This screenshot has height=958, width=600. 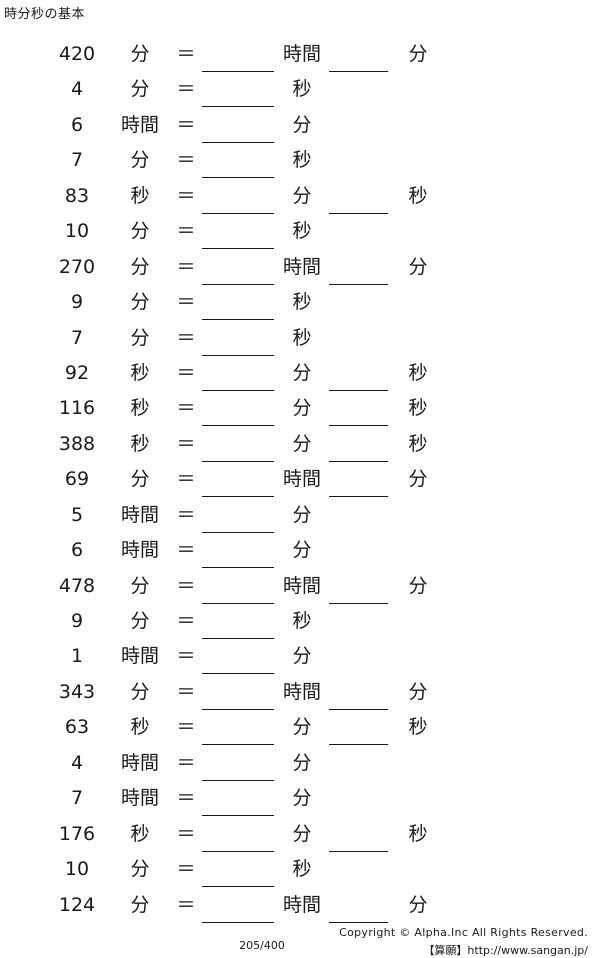 What do you see at coordinates (300, 586) in the screenshot?
I see `problem-row: 478 分 ＝ 時間 分` at bounding box center [300, 586].